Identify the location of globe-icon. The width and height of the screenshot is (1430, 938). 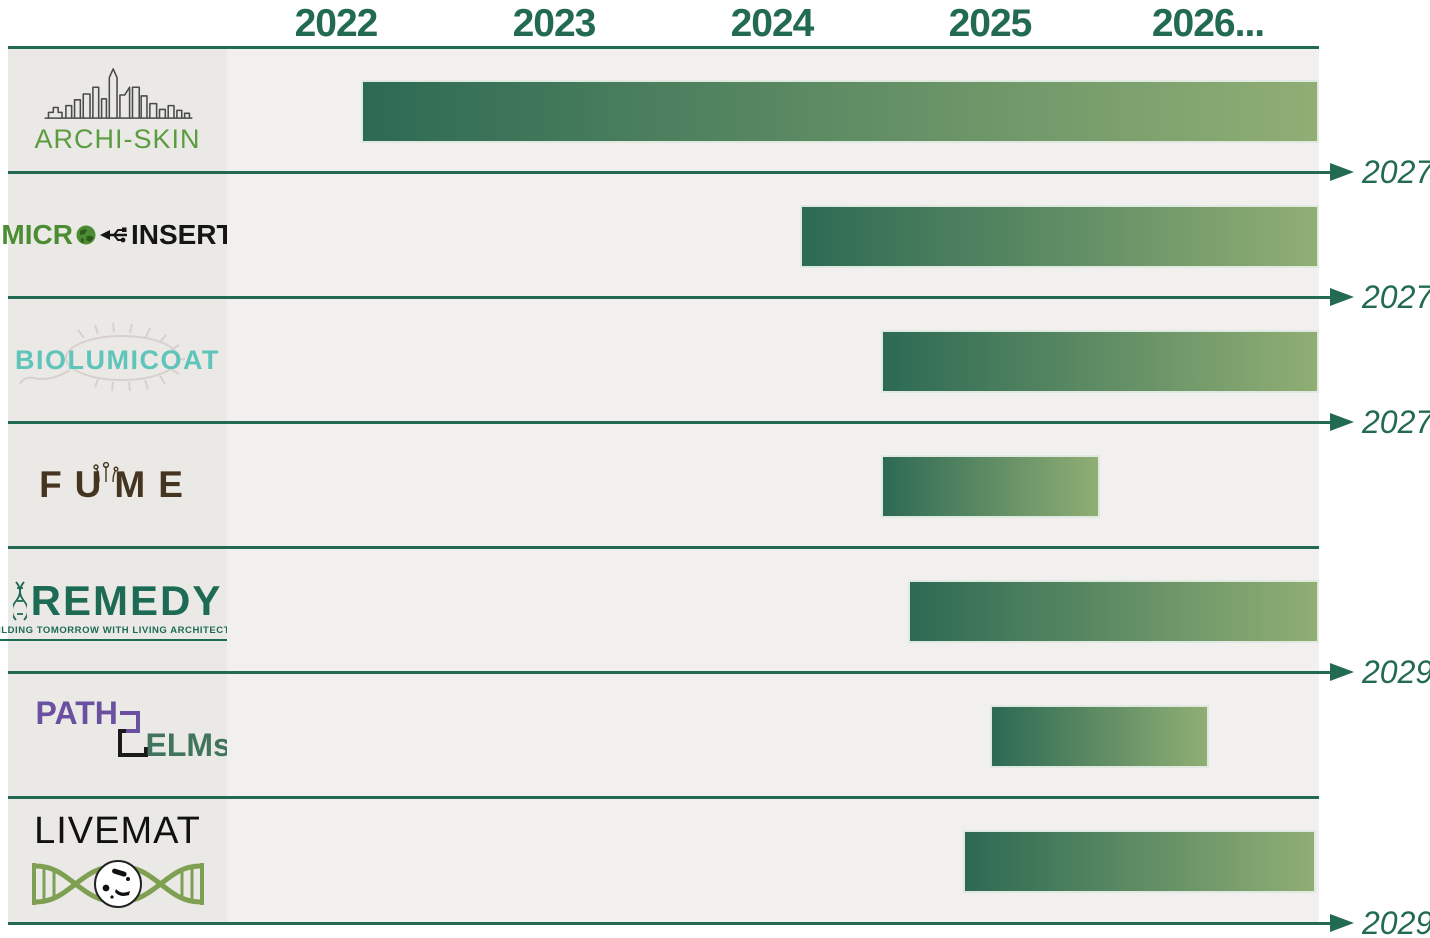
(86, 235).